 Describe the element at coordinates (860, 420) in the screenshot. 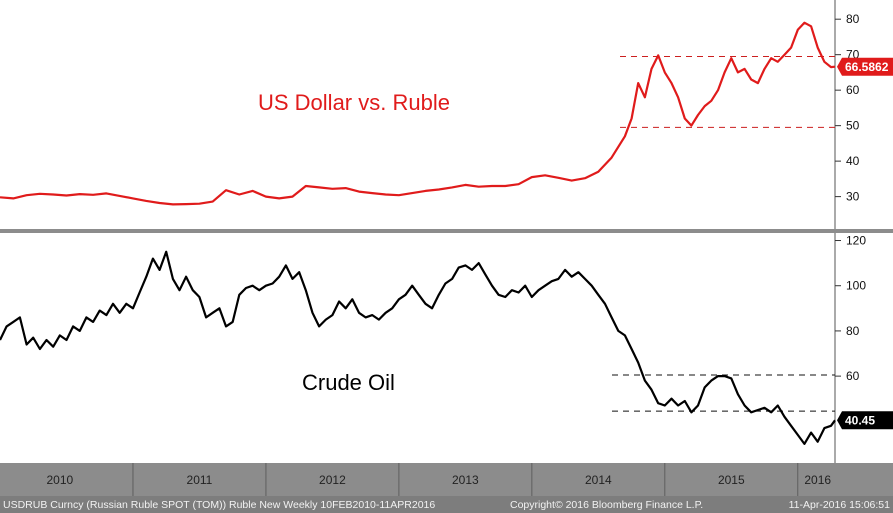

I see `oil-last-value-text: 40.45` at that location.